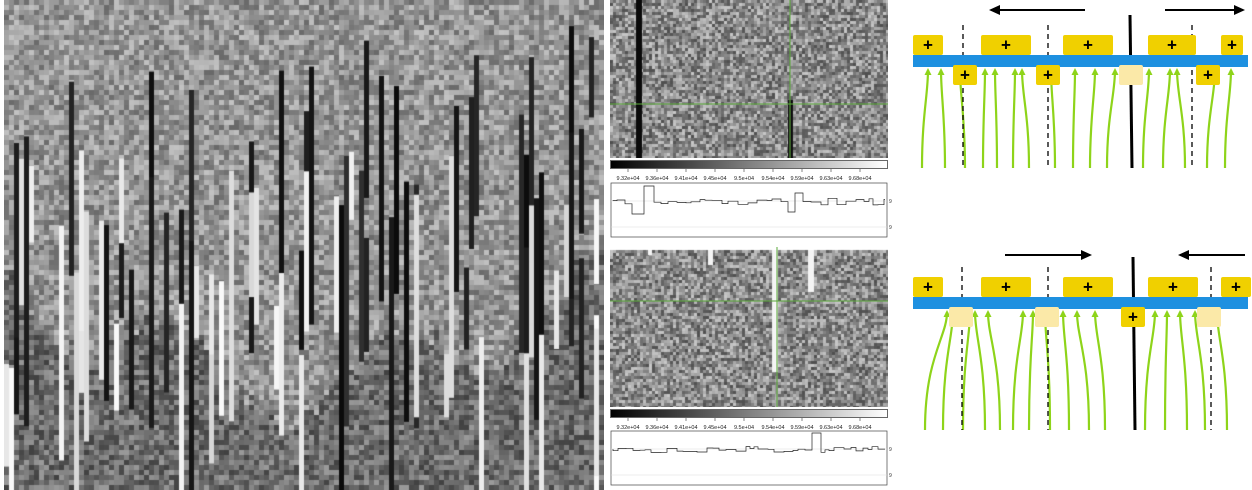 The width and height of the screenshot is (1252, 490). Describe the element at coordinates (744, 179) in the screenshot. I see `colorbar-top-tick-label: 9.5e+04` at that location.